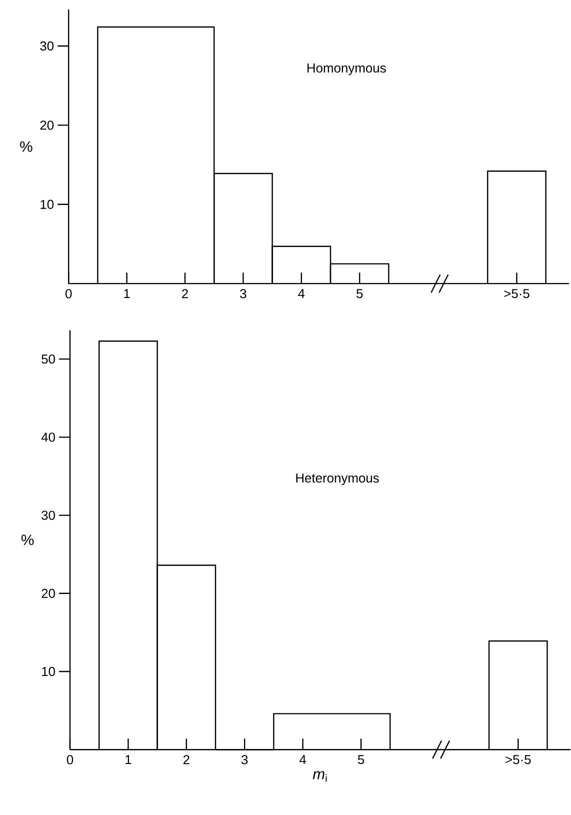 The image size is (571, 815). Describe the element at coordinates (48, 437) in the screenshot. I see `y-tick-label: 40` at that location.